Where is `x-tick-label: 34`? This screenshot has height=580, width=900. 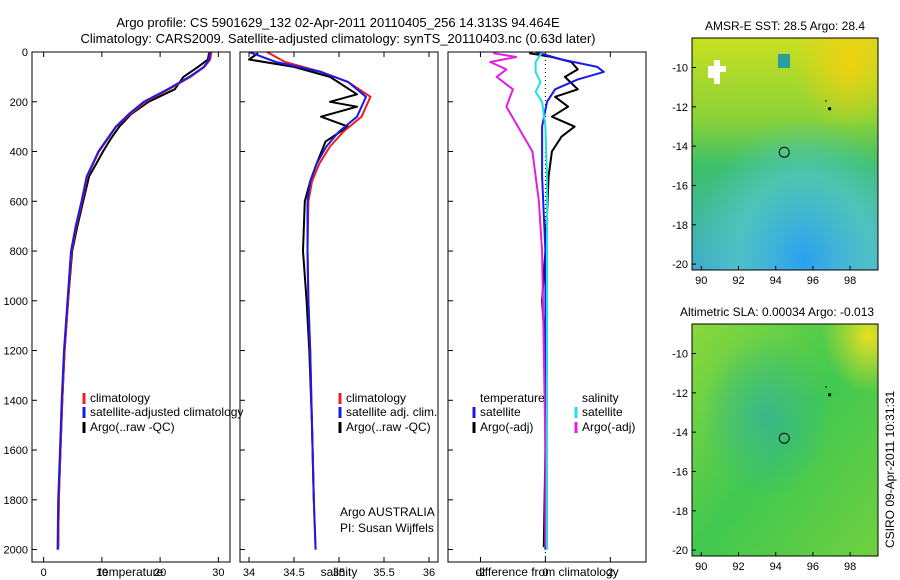
x-tick-label: 34 is located at coordinates (249, 573).